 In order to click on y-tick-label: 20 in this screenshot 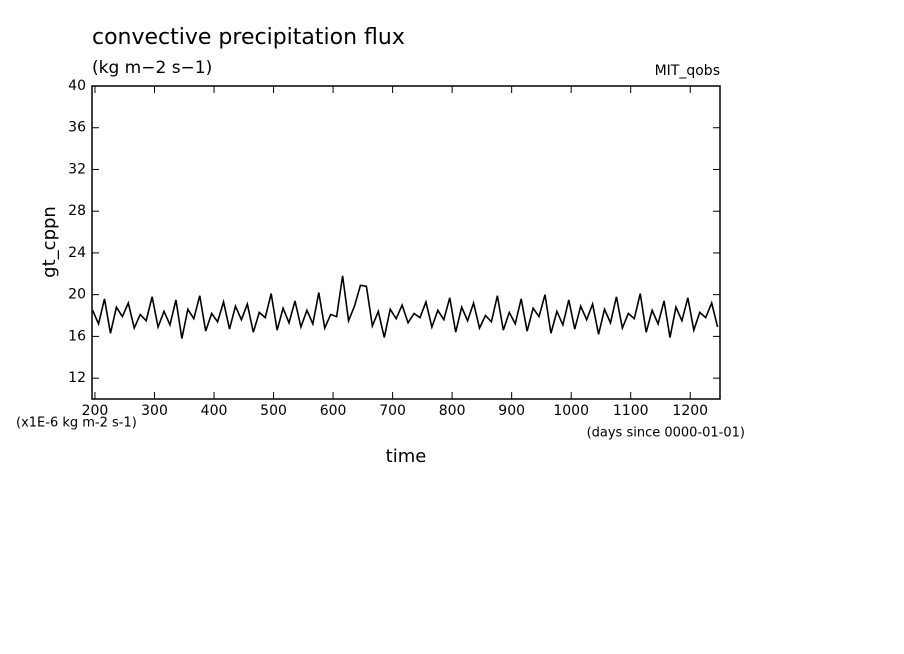, I will do `click(77, 295)`.